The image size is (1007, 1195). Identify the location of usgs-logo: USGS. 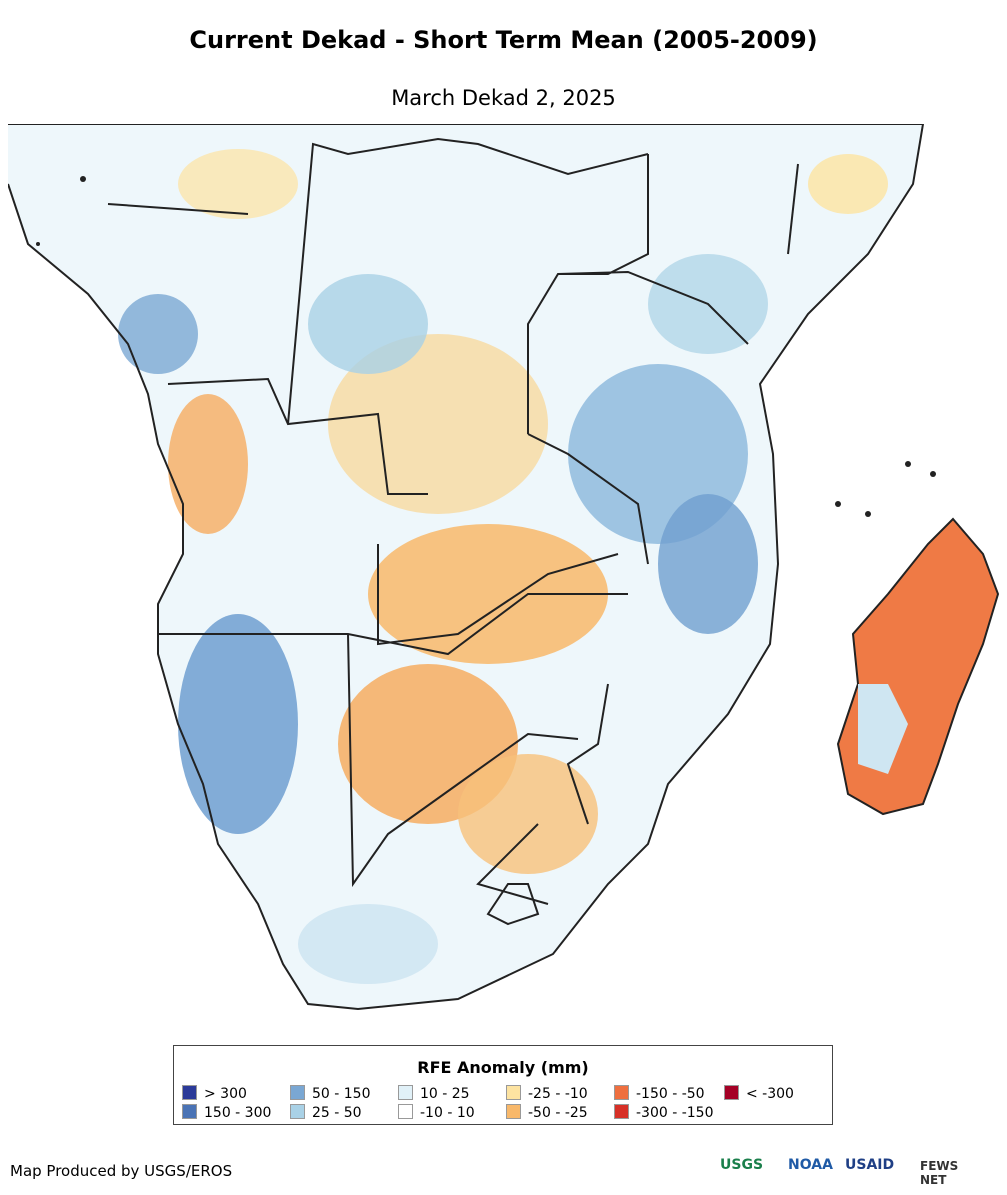
(742, 1165).